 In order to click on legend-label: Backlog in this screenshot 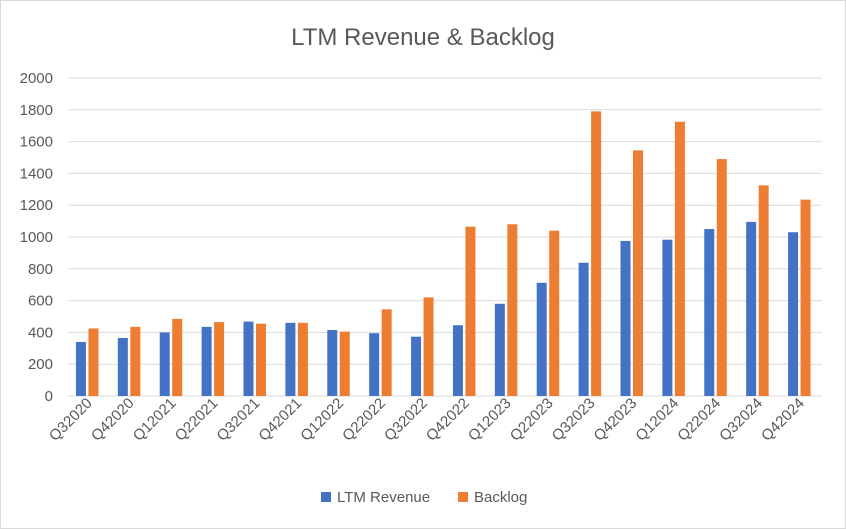, I will do `click(500, 497)`.